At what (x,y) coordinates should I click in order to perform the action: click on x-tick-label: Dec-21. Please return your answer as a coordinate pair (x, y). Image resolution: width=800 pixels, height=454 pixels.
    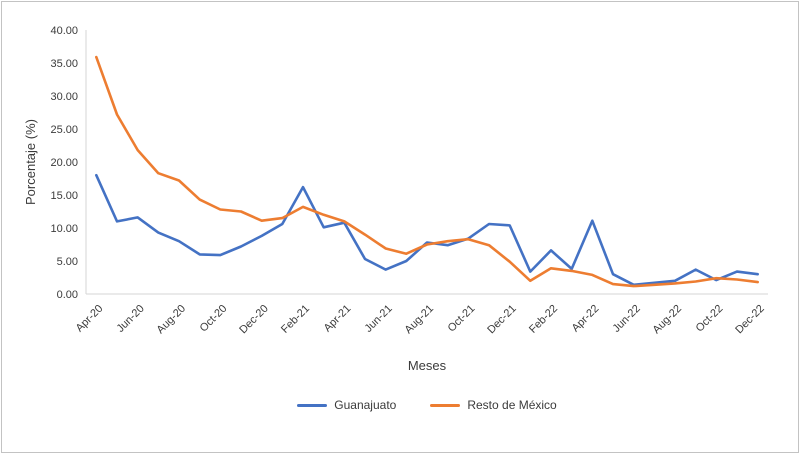
    Looking at the image, I should click on (502, 320).